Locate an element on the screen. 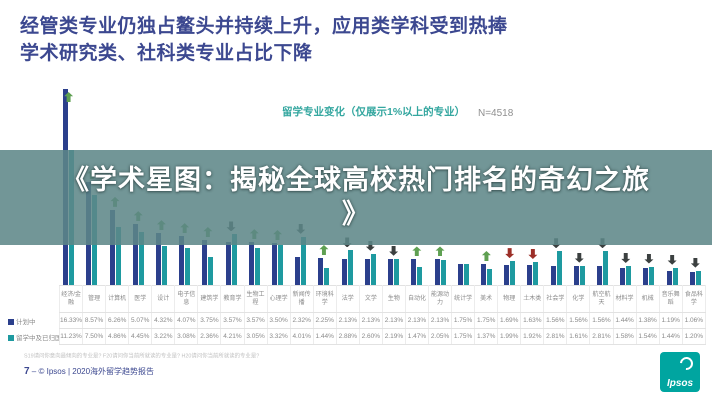 The height and width of the screenshot is (400, 712). value-cell: 1.99% is located at coordinates (509, 336).